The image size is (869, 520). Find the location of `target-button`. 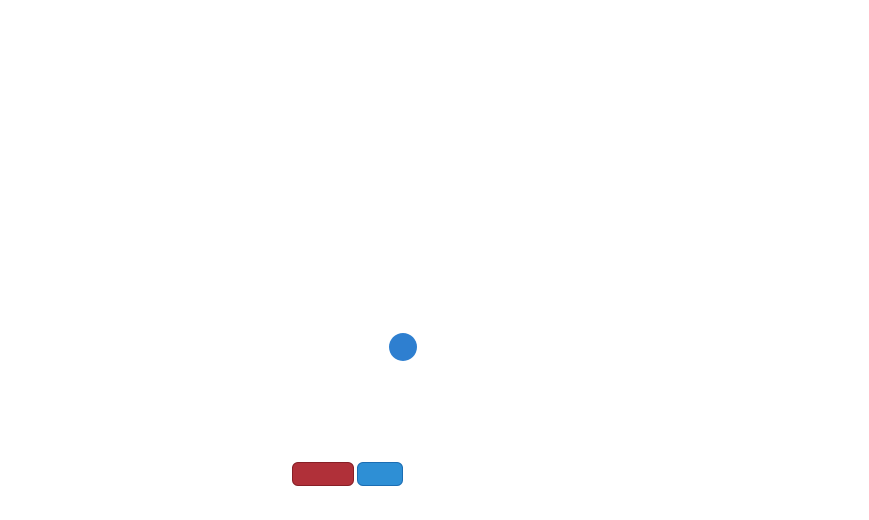

target-button is located at coordinates (380, 474).